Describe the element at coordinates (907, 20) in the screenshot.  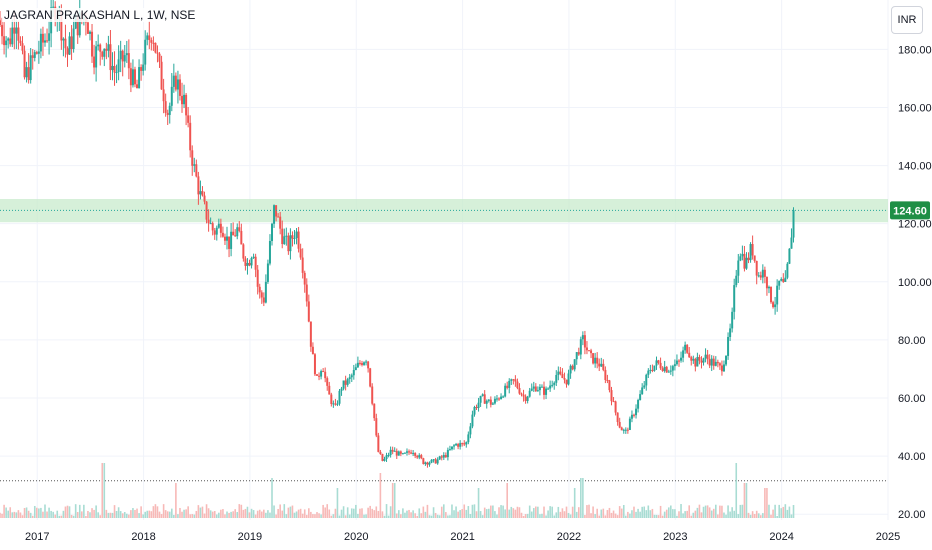
I see `currency-button: INR` at that location.